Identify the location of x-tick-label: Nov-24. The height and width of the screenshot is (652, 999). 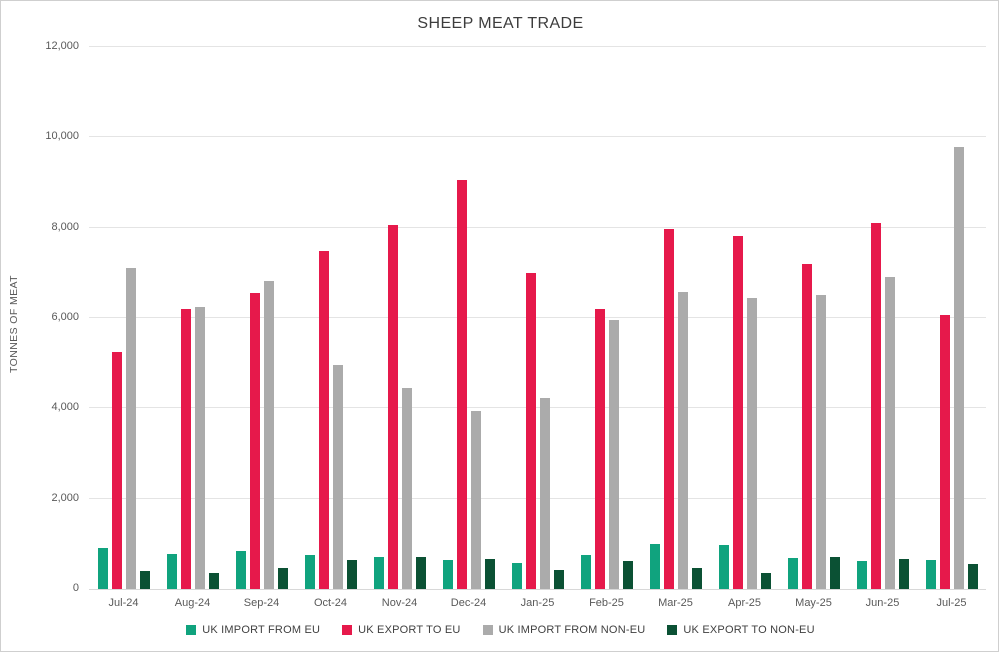
(399, 603).